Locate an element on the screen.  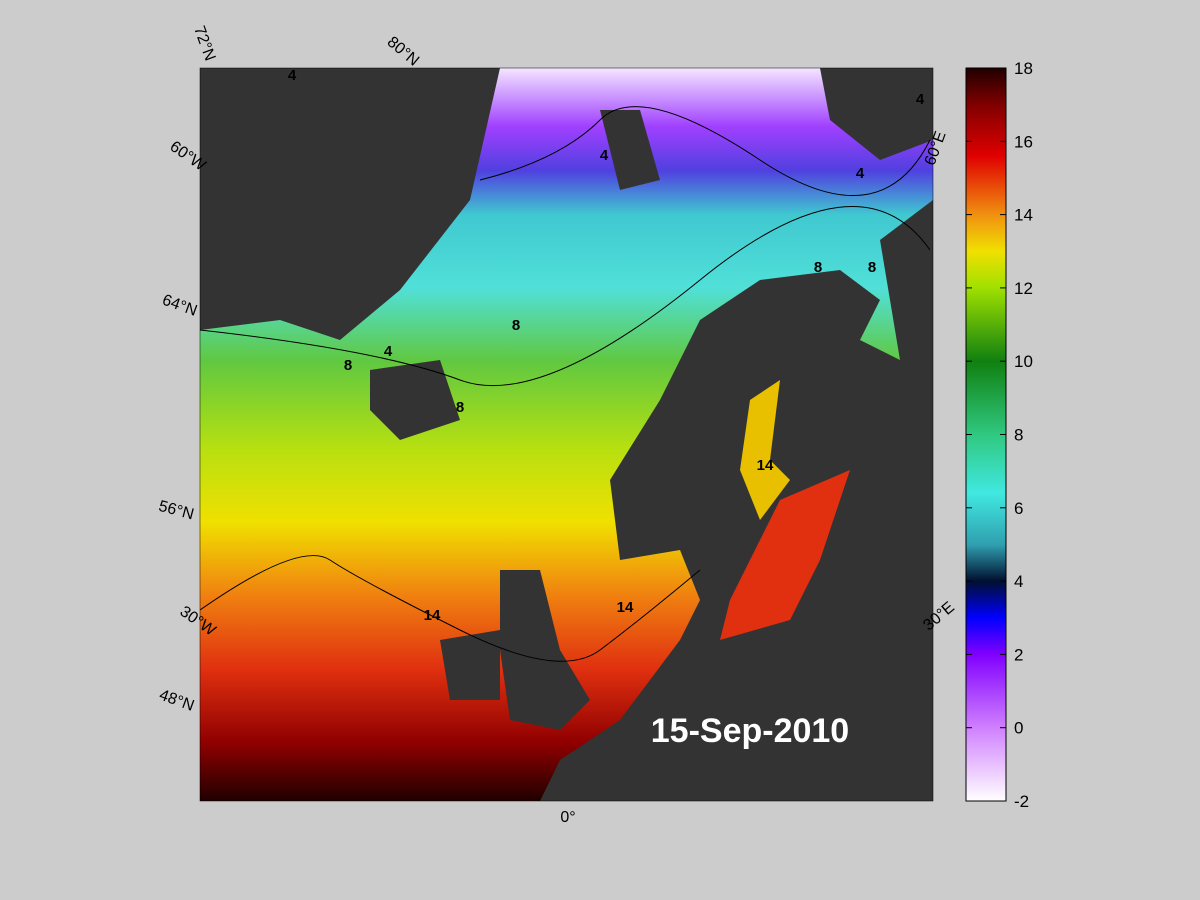
grid-label: 56°N is located at coordinates (176, 511).